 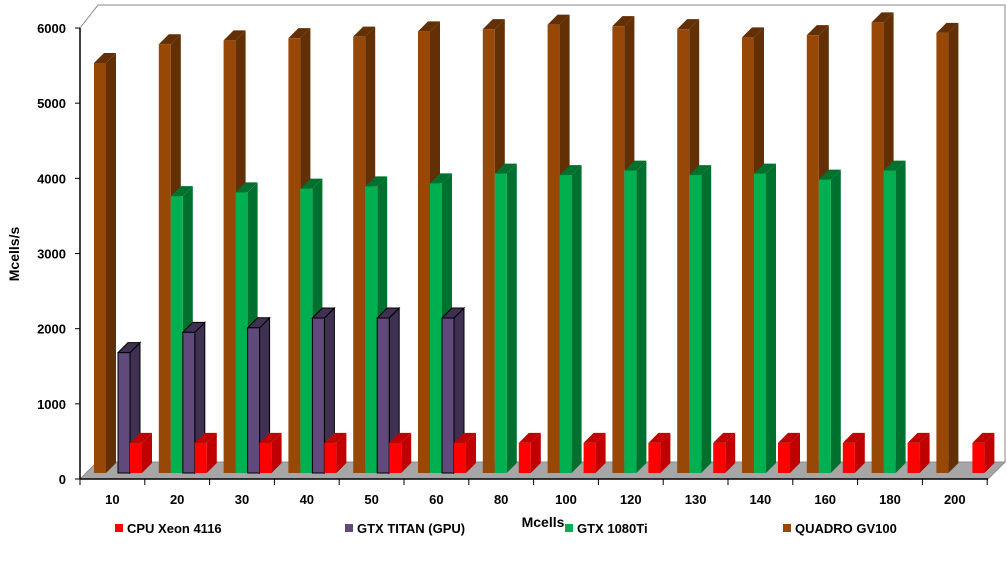 I want to click on legend-item: GTX TITAN (GPU), so click(x=405, y=528).